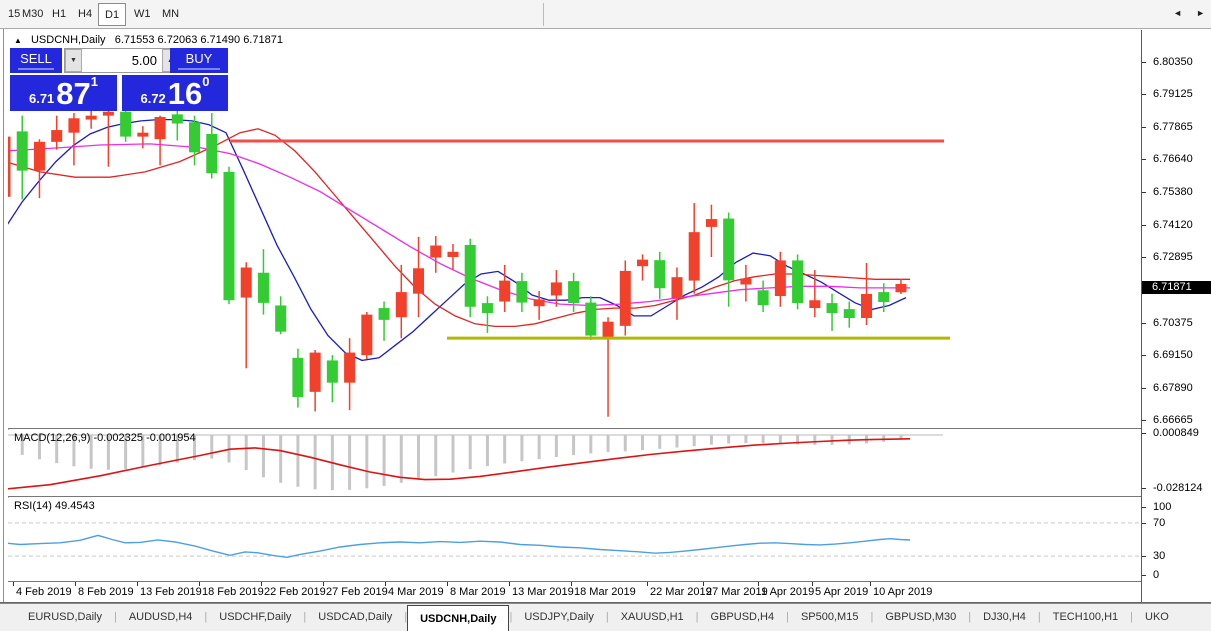 The height and width of the screenshot is (631, 1211). I want to click on timeframe-button-H1: H1, so click(59, 14).